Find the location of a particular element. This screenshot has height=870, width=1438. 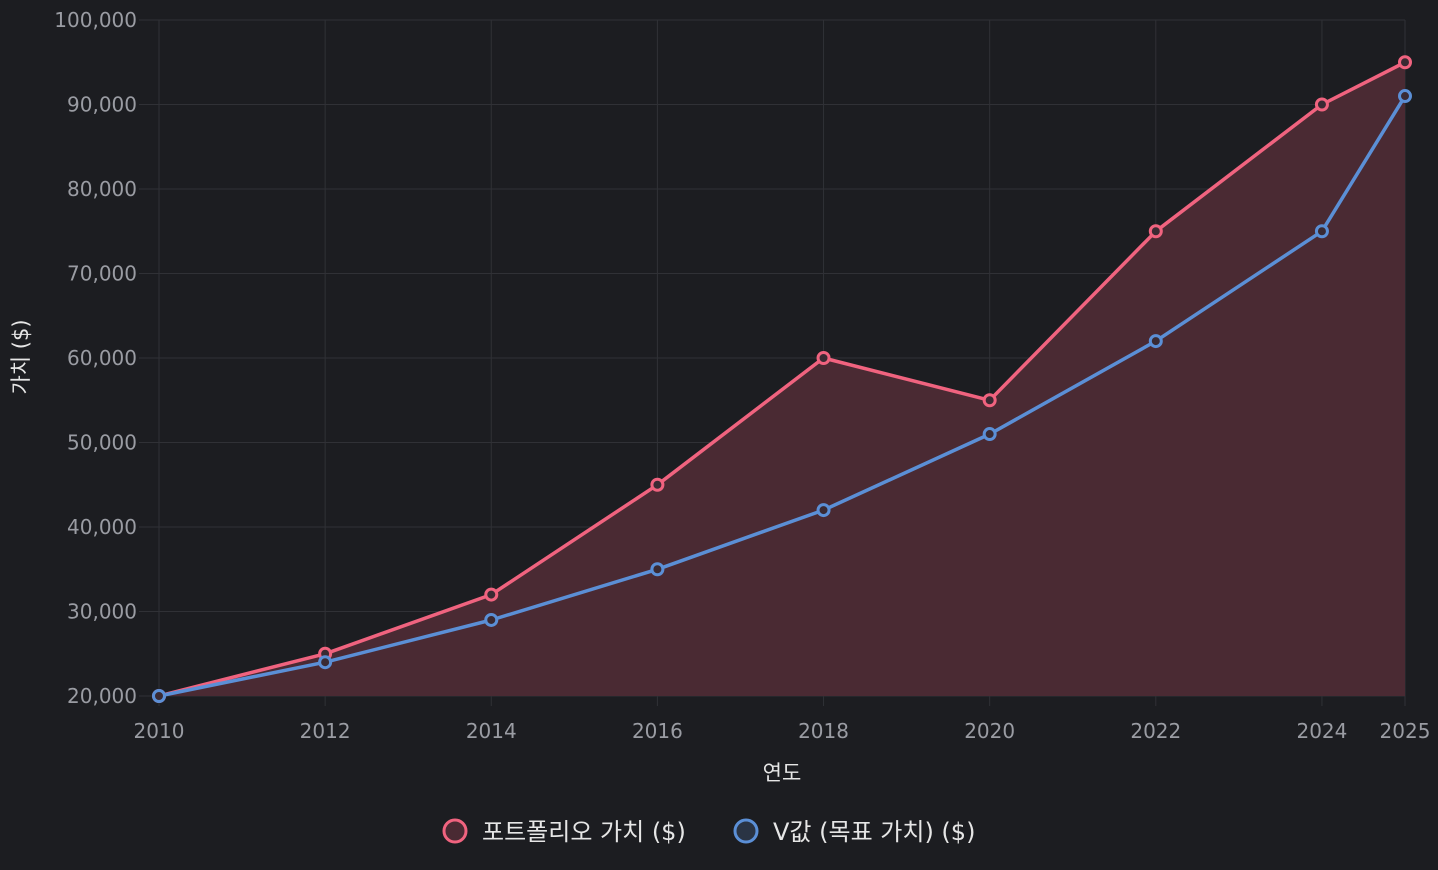

y-tick-label: 50,000 is located at coordinates (102, 443).